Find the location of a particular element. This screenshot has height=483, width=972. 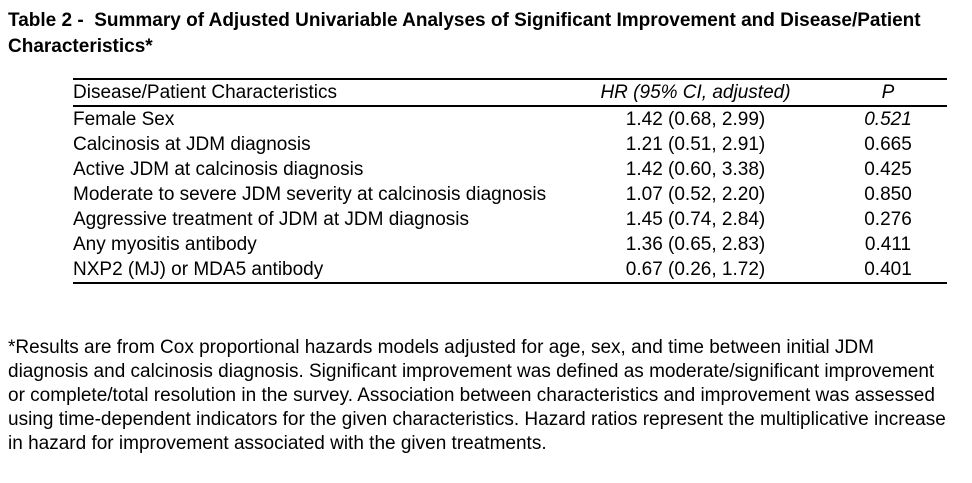

characteristic-cell: Active JDM at calcinosis diagnosis is located at coordinates (218, 169).